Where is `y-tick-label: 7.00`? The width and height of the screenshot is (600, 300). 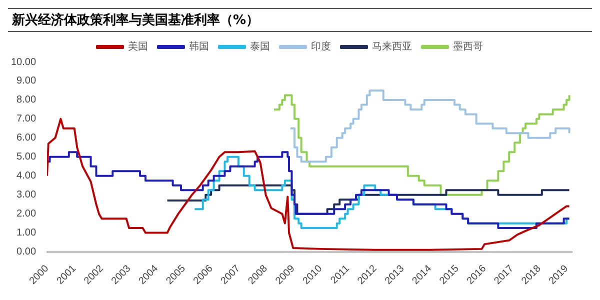
y-tick-label: 7.00 is located at coordinates (26, 119).